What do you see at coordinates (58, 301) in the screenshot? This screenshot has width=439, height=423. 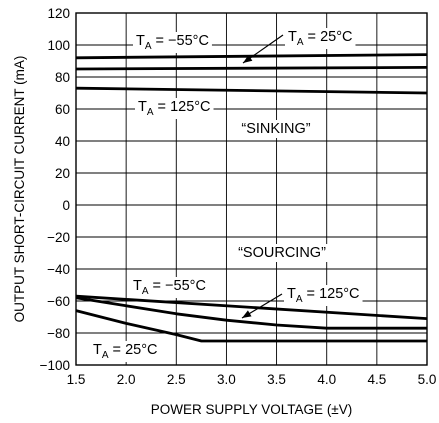 I see `y-tick-label: −60` at bounding box center [58, 301].